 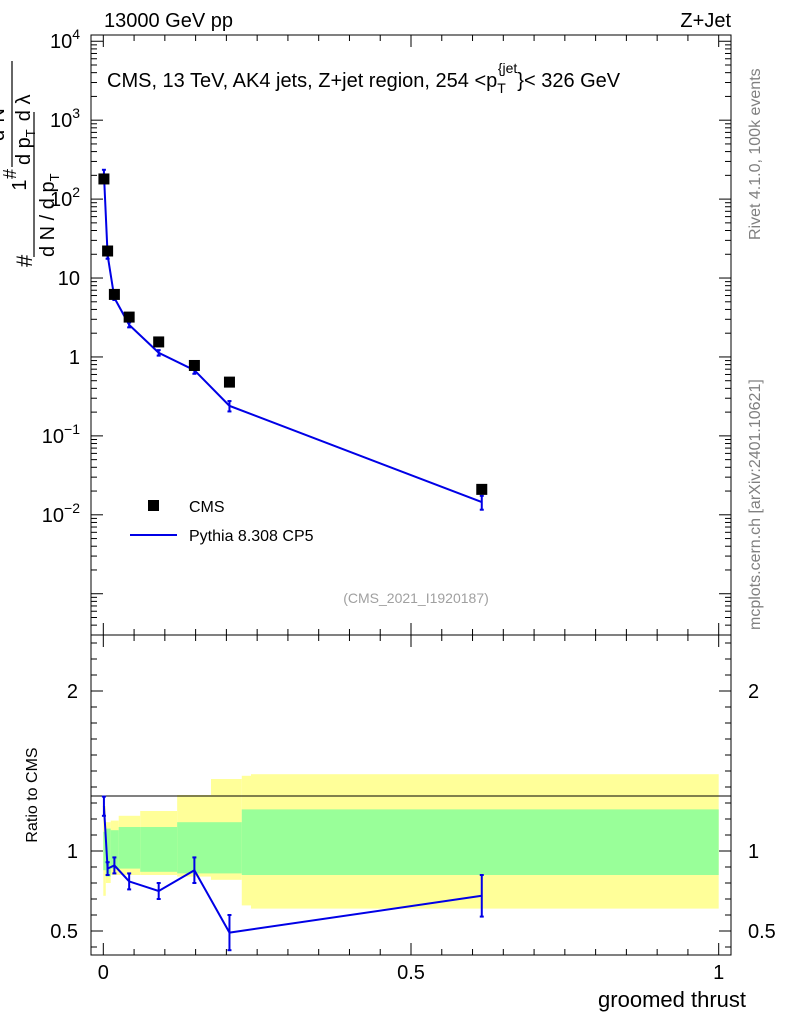 What do you see at coordinates (61, 513) in the screenshot?
I see `y-tick-label: 10⁻²` at bounding box center [61, 513].